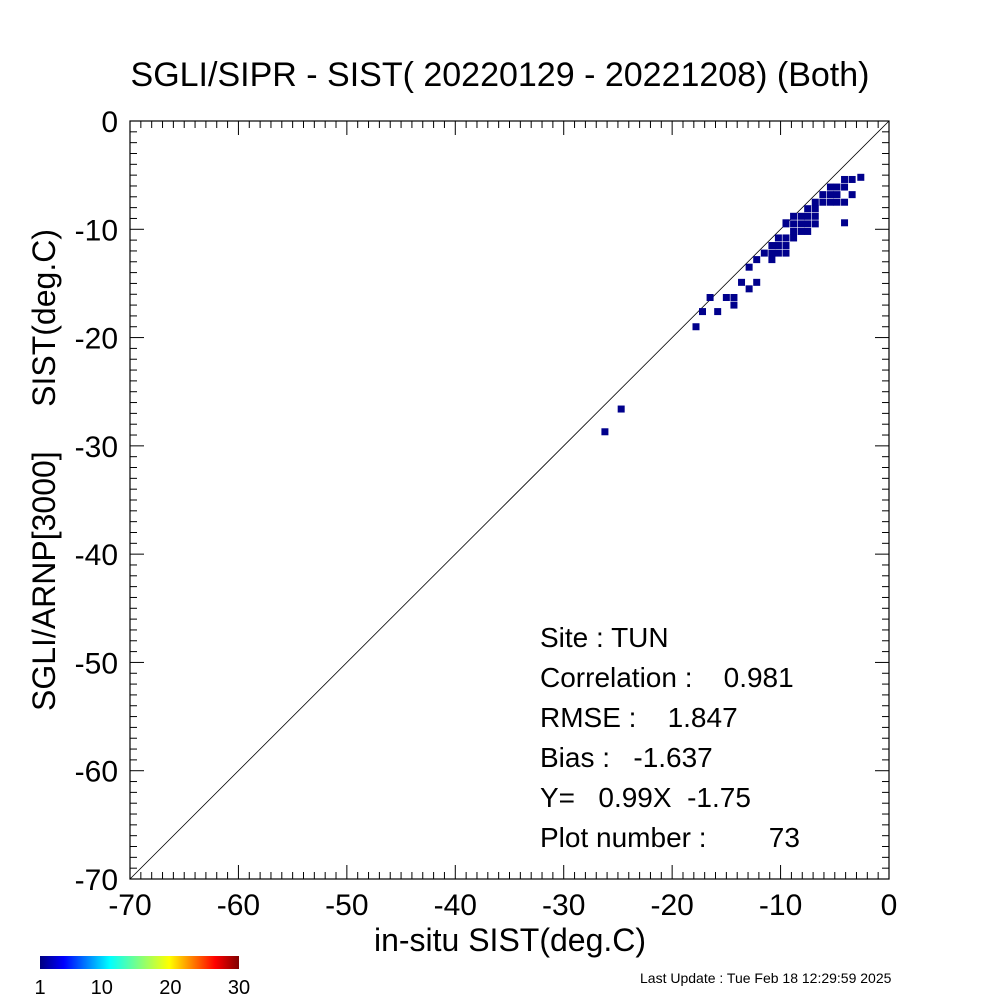 Image resolution: width=1000 pixels, height=1000 pixels. I want to click on y-tick-label: -20, so click(96, 339).